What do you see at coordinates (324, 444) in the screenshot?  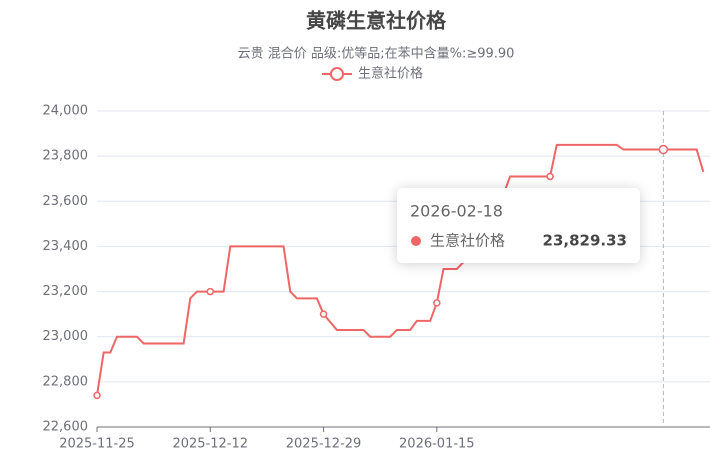 I see `x-tick-label: 2025-12-29` at bounding box center [324, 444].